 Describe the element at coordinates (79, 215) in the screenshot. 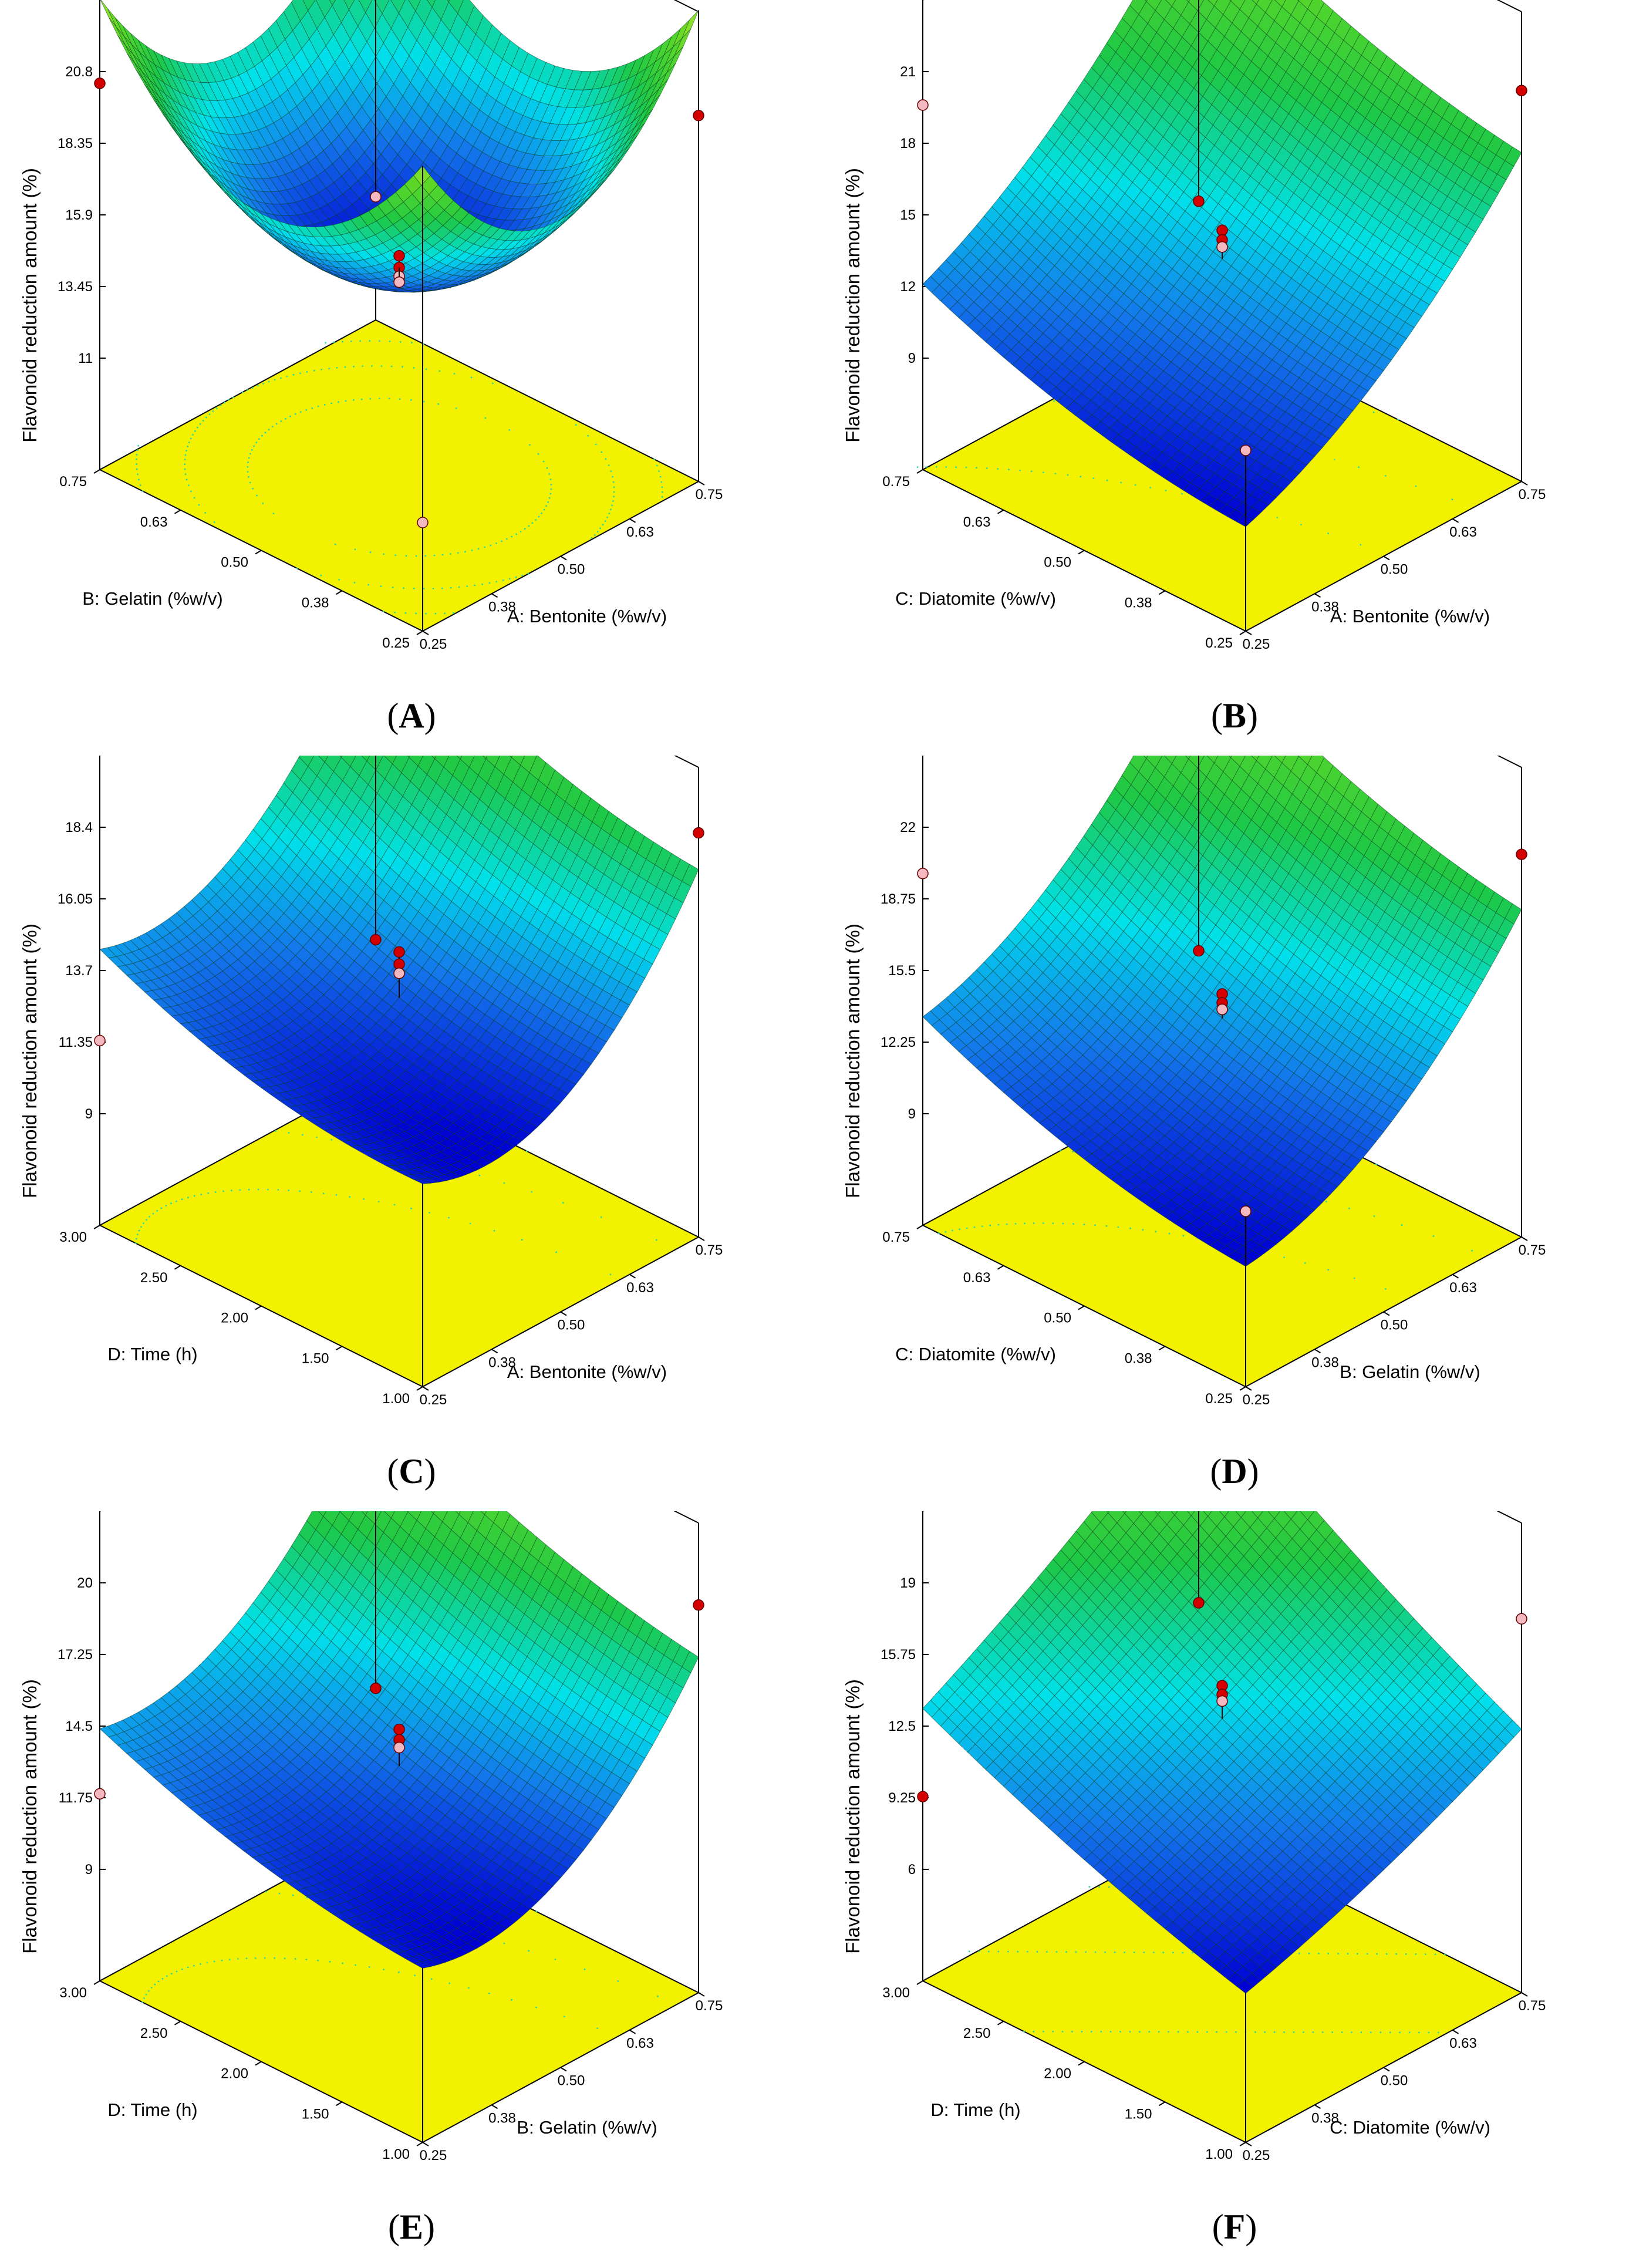

I see `z-tick-label: 15.9` at that location.